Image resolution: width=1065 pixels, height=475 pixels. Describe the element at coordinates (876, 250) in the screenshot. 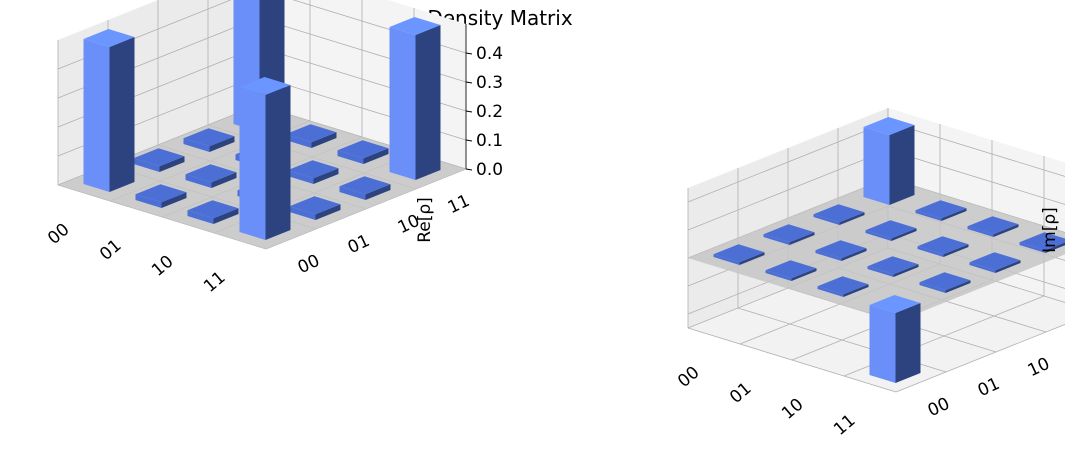

I see `zero-plane` at that location.